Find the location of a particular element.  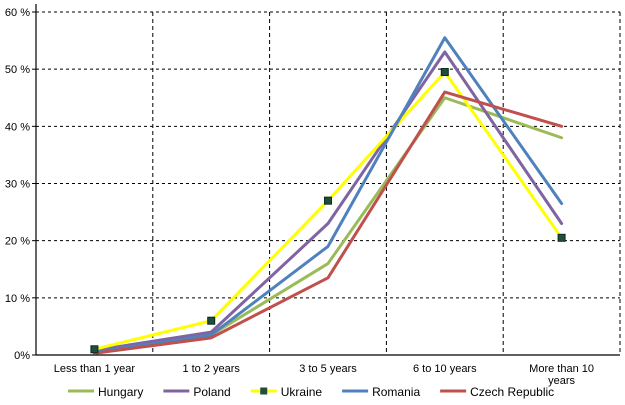

y-tick-label: 30 % is located at coordinates (17, 185).